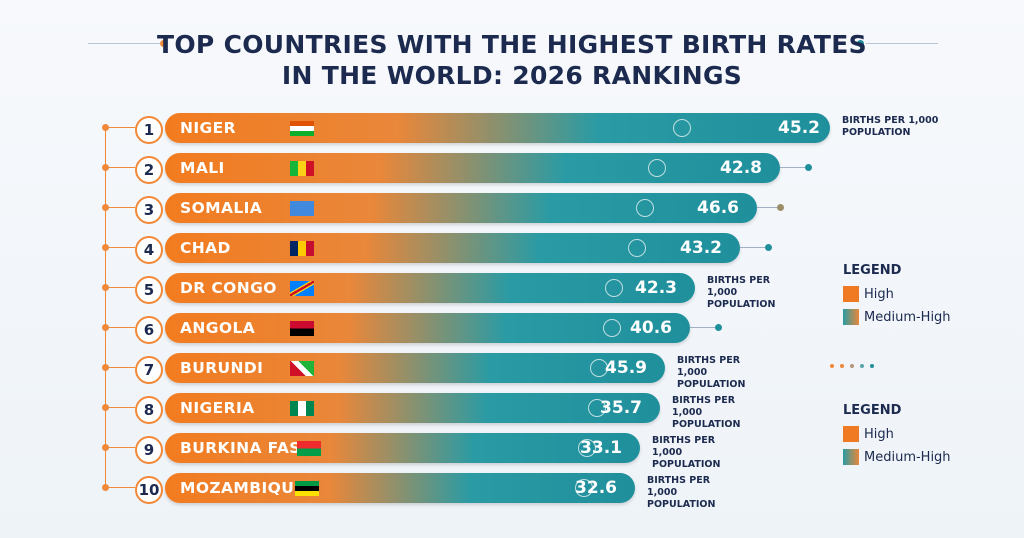 The width and height of the screenshot is (1024, 538). I want to click on country-name: SOMALIA, so click(221, 208).